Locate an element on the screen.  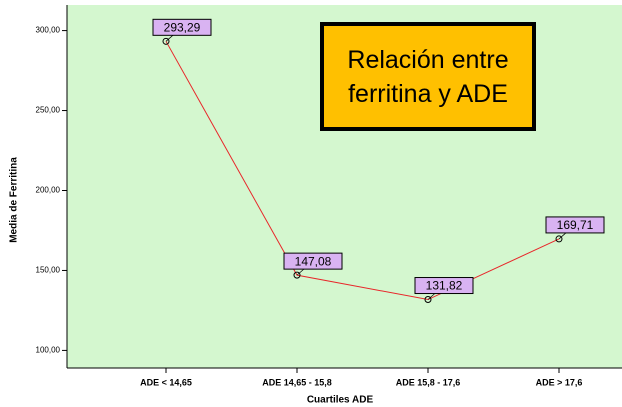
value-label: 169,71 is located at coordinates (575, 225).